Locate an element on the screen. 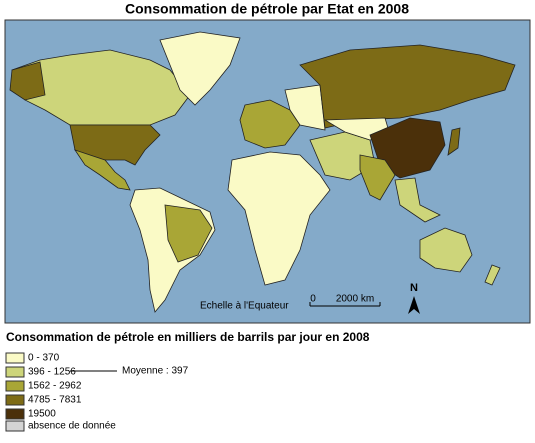 The image size is (535, 443). mean-label: Moyenne : 397 is located at coordinates (155, 371).